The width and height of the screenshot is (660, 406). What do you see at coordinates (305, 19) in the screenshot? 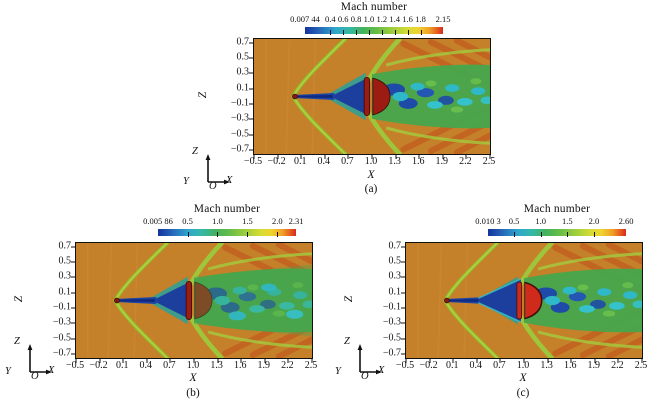
I see `colorbar-tick-label: 0.007 44` at bounding box center [305, 19].